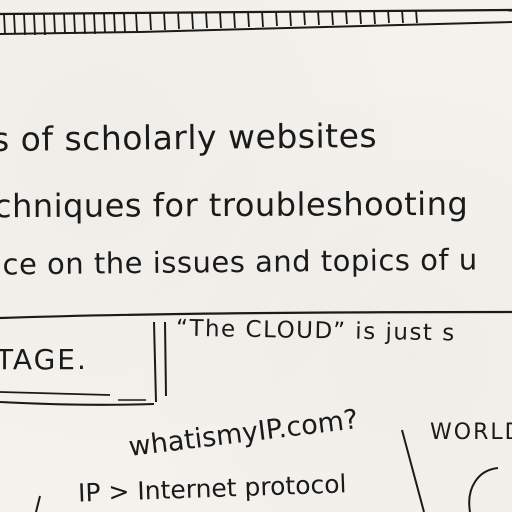 The width and height of the screenshot is (512, 512). I want to click on note-line-scholarly-websites: s of scholarly websites, so click(189, 137).